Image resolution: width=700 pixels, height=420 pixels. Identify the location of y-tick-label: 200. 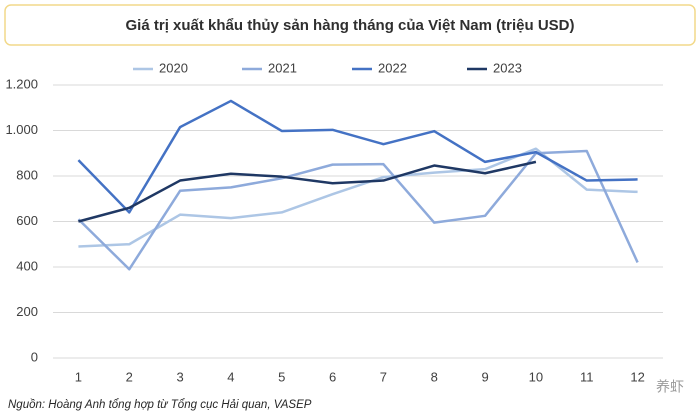
(27, 311).